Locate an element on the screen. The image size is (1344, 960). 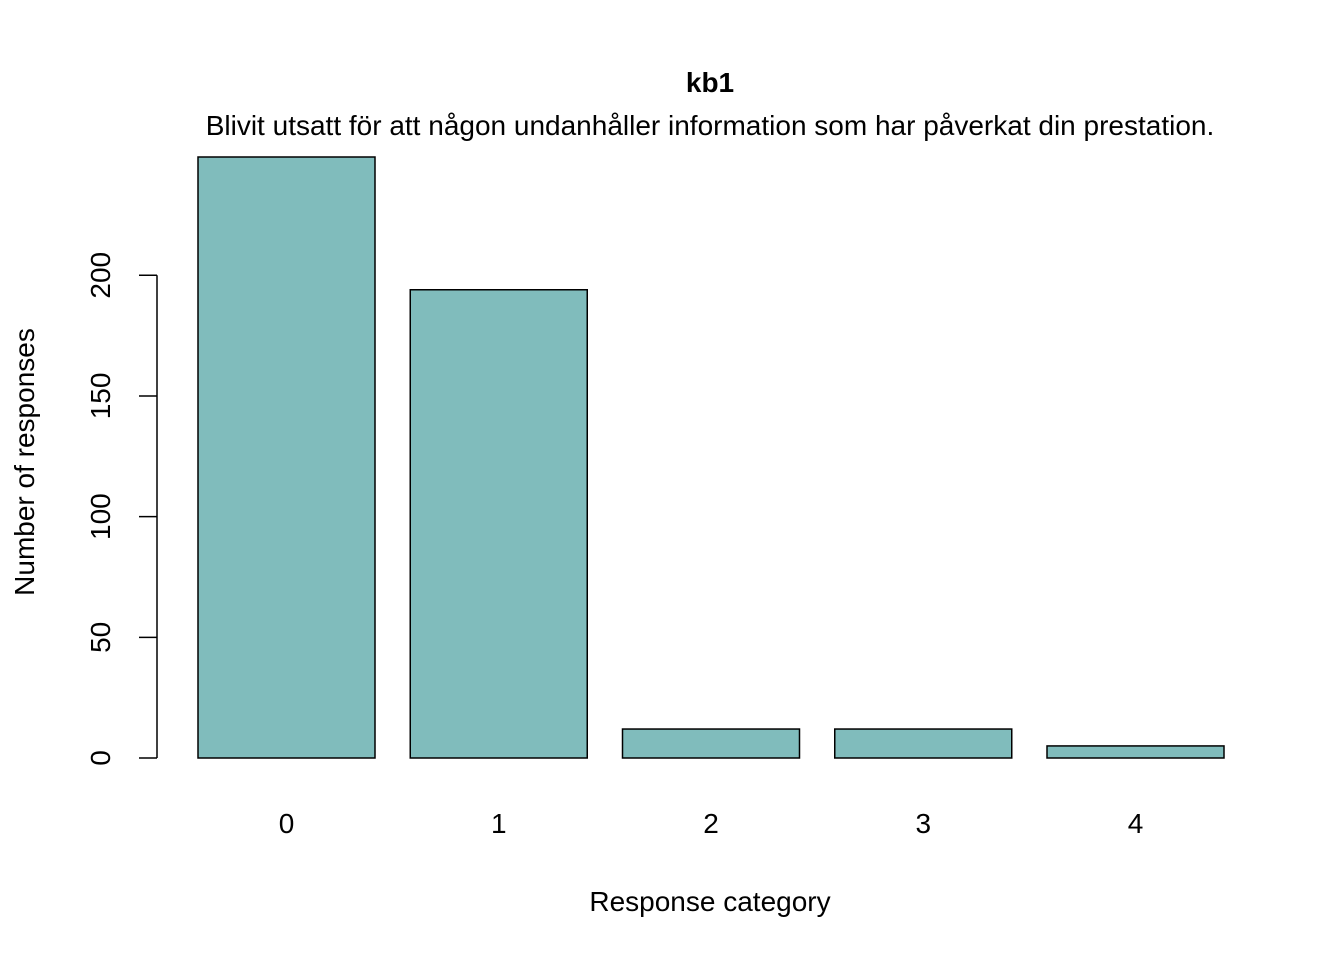
x-tick-label: 3 is located at coordinates (923, 823).